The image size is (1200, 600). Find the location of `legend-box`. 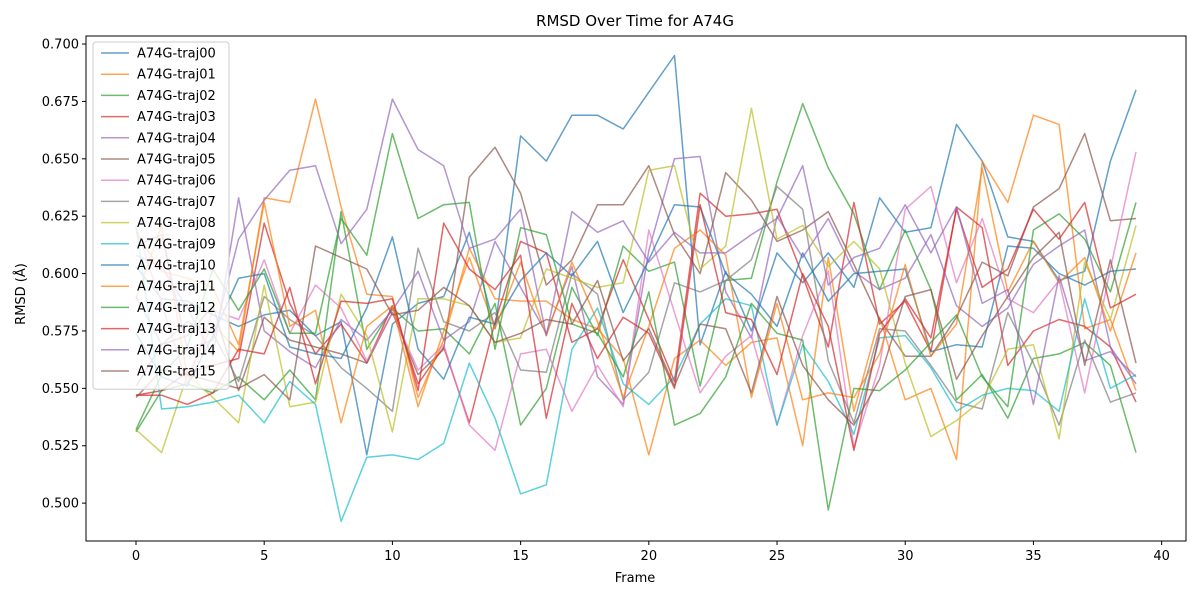

legend-box is located at coordinates (161, 215).